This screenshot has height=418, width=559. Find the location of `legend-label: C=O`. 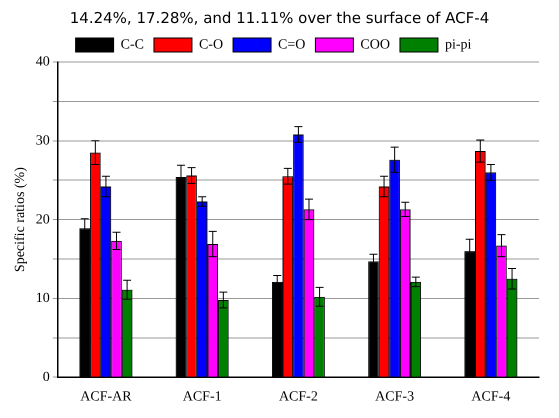

legend-label: C=O is located at coordinates (292, 45).